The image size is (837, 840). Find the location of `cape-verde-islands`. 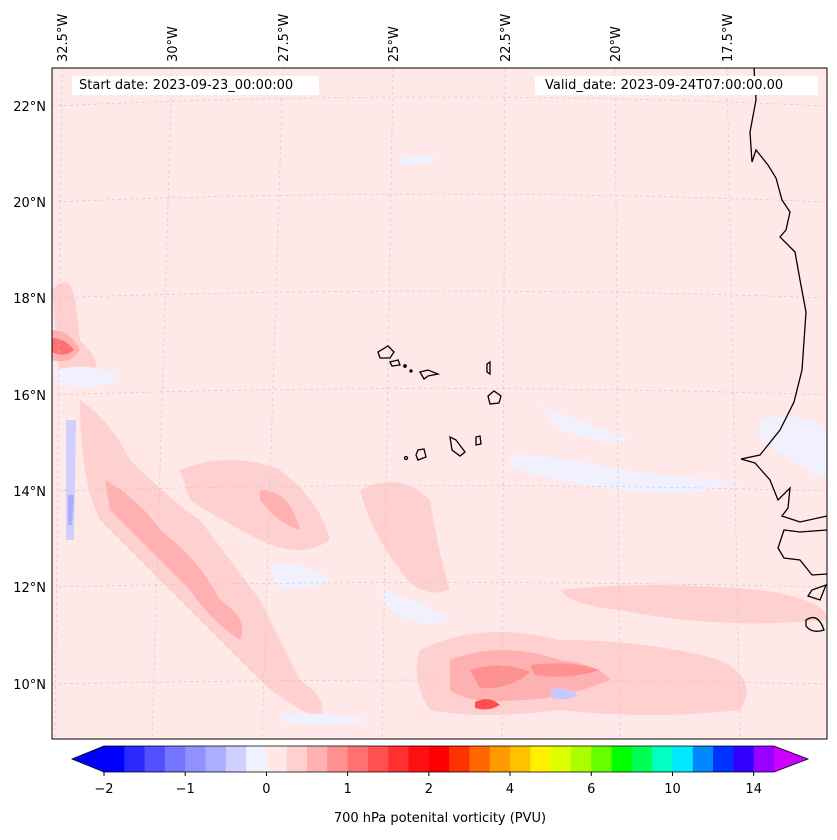

cape-verde-islands is located at coordinates (439, 403).